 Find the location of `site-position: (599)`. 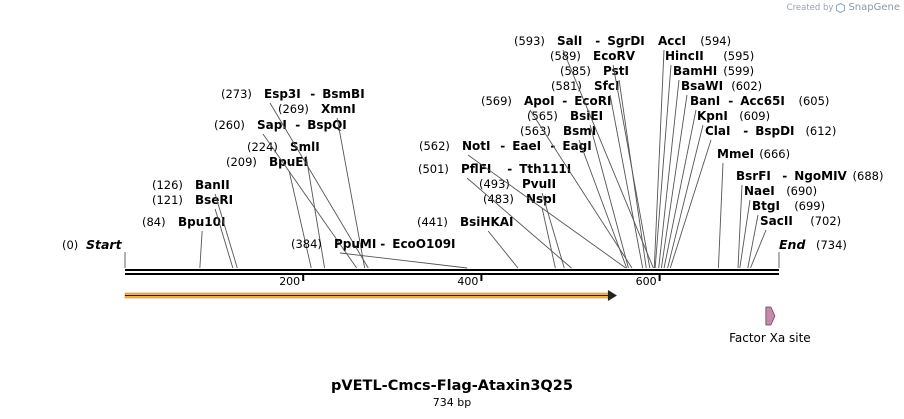

site-position: (599) is located at coordinates (738, 71).